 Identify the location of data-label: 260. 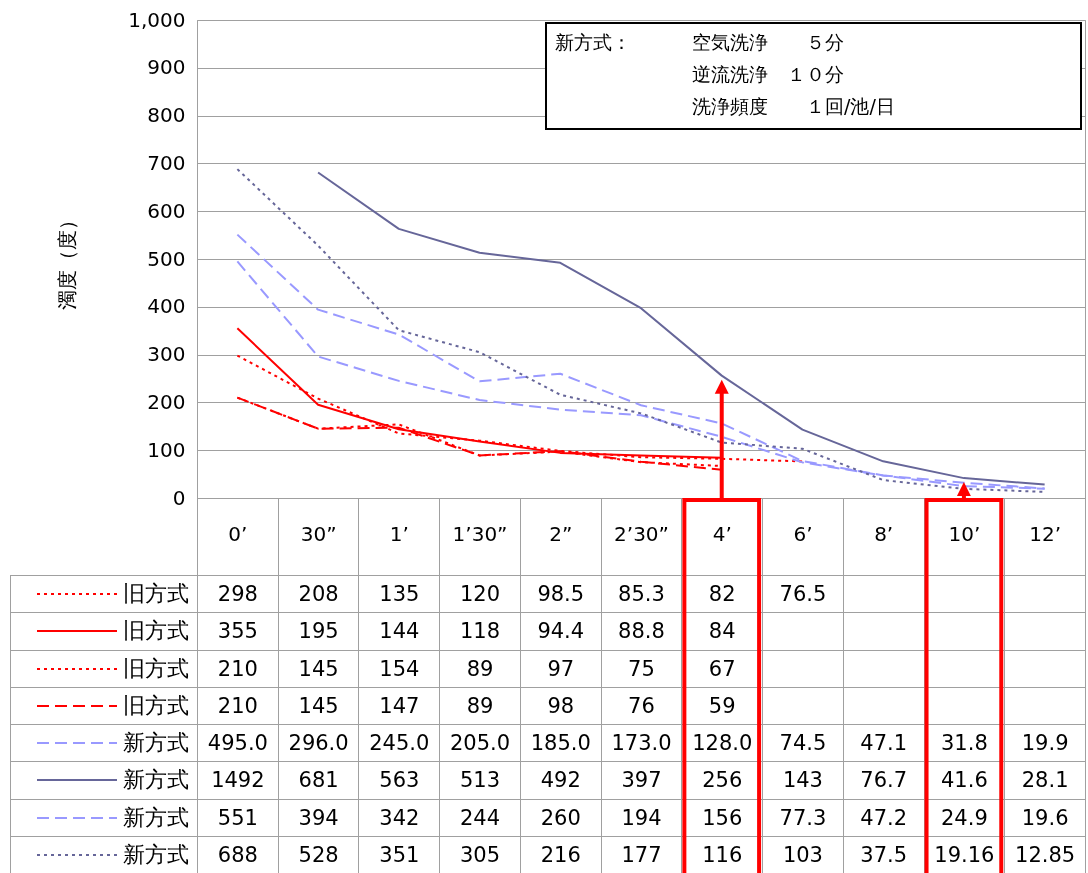
(560, 817).